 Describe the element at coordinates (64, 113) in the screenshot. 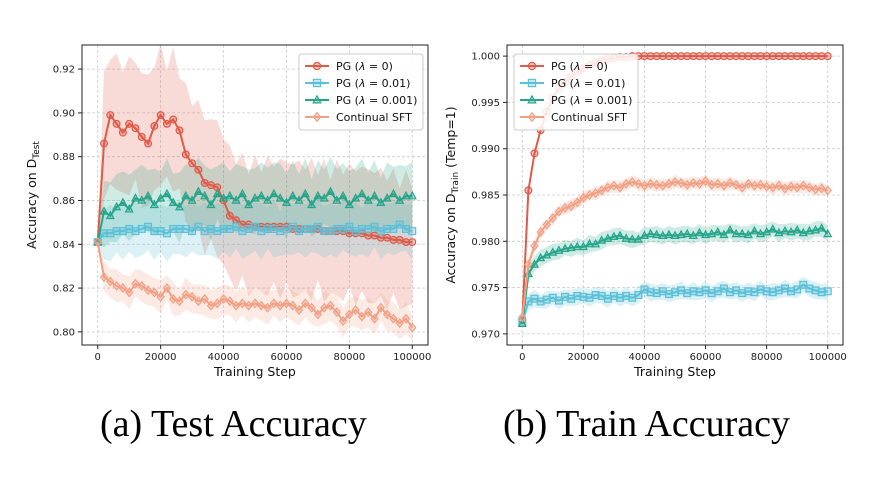

I see `y-tick-label: 0.90` at that location.